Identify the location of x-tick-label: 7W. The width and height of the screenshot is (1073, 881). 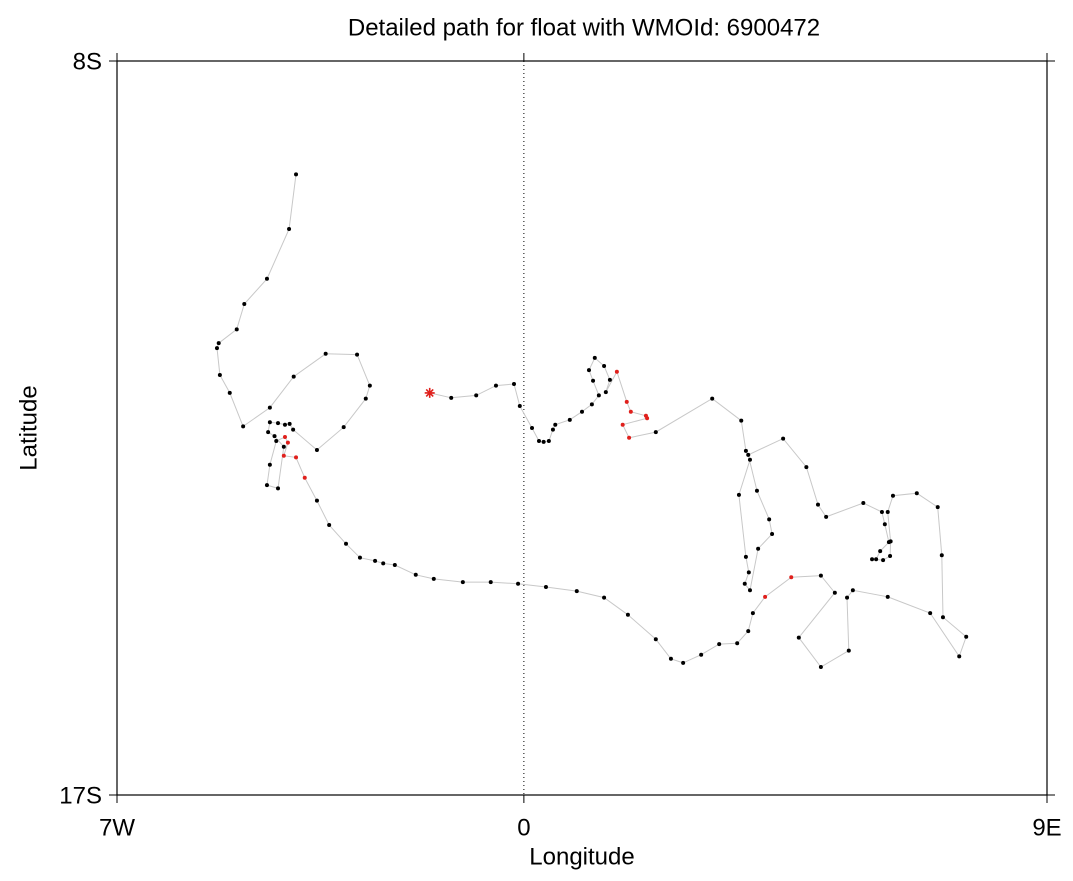
(117, 827).